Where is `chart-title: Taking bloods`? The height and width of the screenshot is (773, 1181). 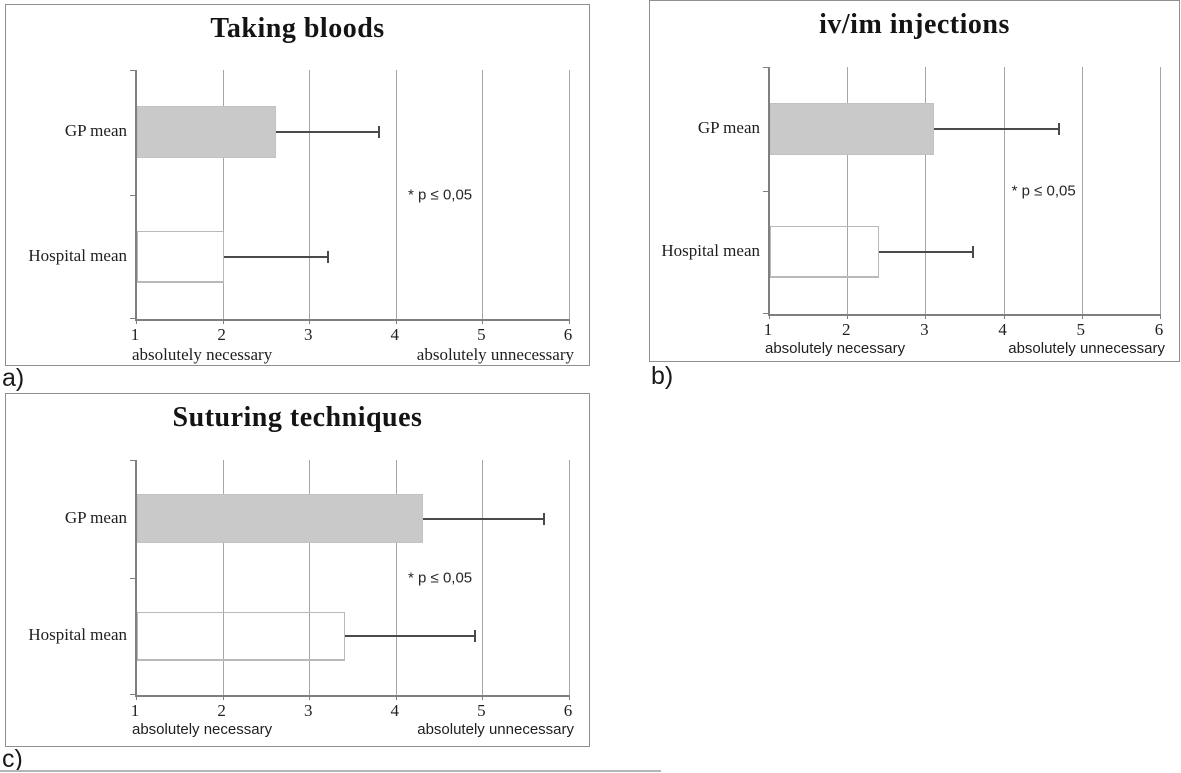
chart-title: Taking bloods is located at coordinates (297, 28).